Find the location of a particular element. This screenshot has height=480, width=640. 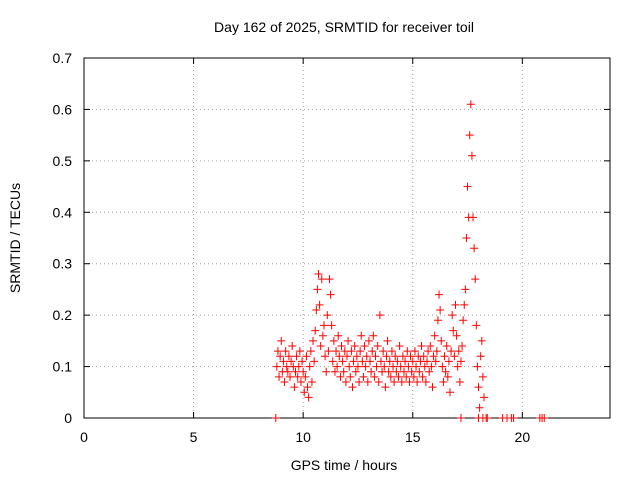

x-tick-label: 5 is located at coordinates (194, 437).